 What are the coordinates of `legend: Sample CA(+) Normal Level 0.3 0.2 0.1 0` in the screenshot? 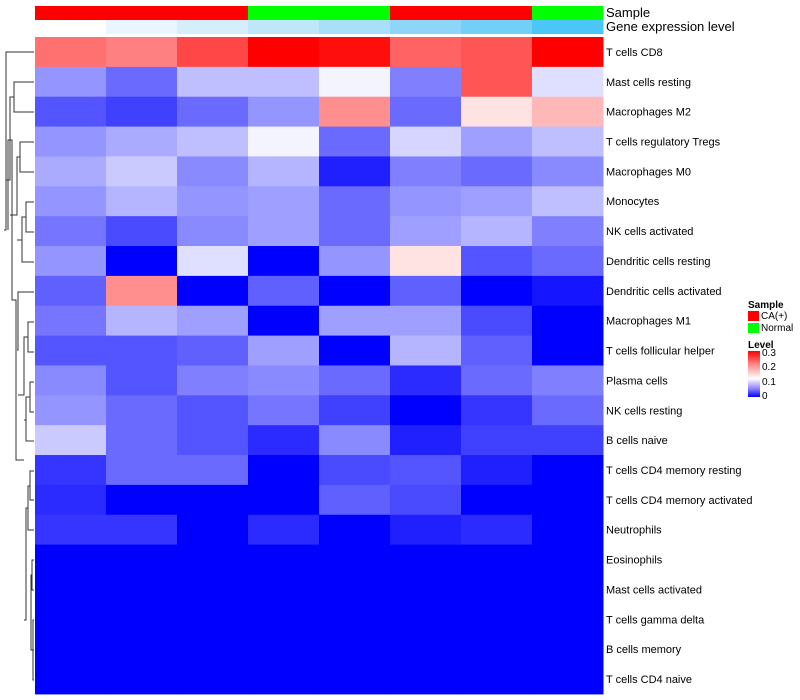 It's located at (770, 351).